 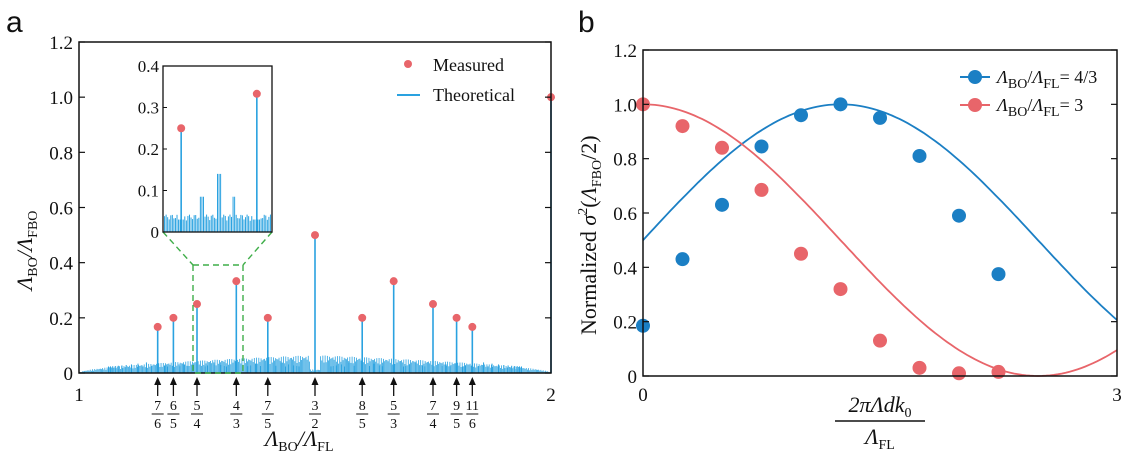 I want to click on arrow-denominator: 2, so click(x=315, y=424).